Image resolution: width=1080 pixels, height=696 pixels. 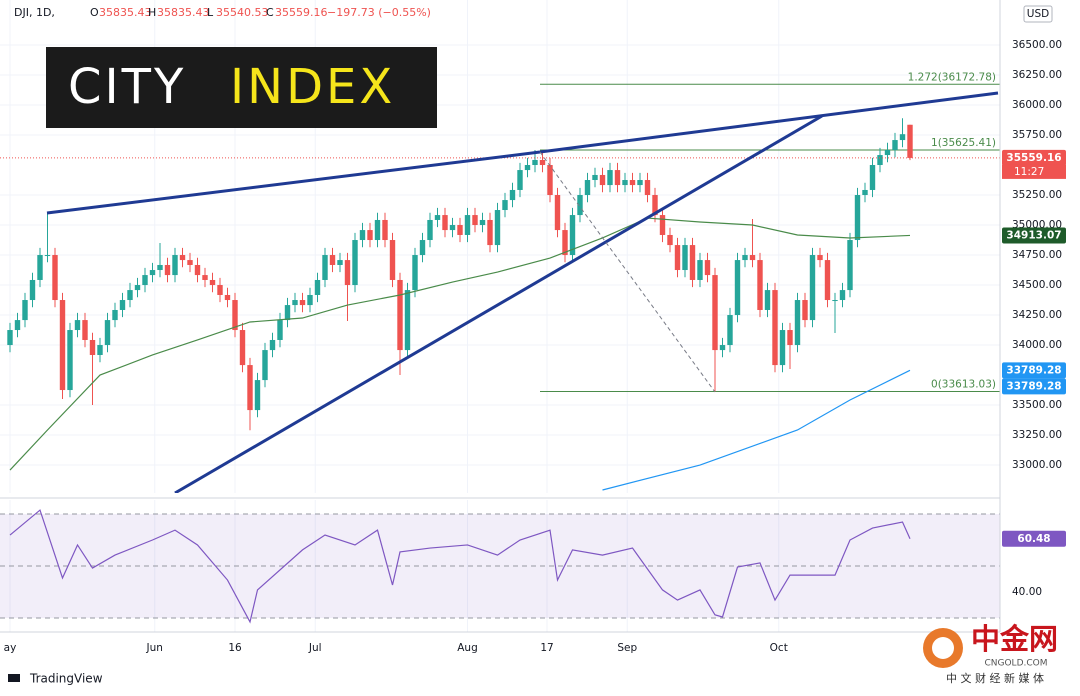 What do you see at coordinates (963, 143) in the screenshot?
I see `fib-label: 1(35625.41)` at bounding box center [963, 143].